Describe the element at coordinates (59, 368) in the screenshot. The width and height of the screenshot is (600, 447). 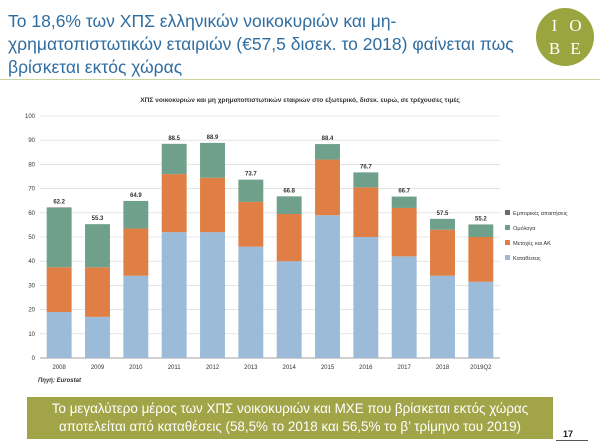
I see `x-tick-label: 2008` at that location.